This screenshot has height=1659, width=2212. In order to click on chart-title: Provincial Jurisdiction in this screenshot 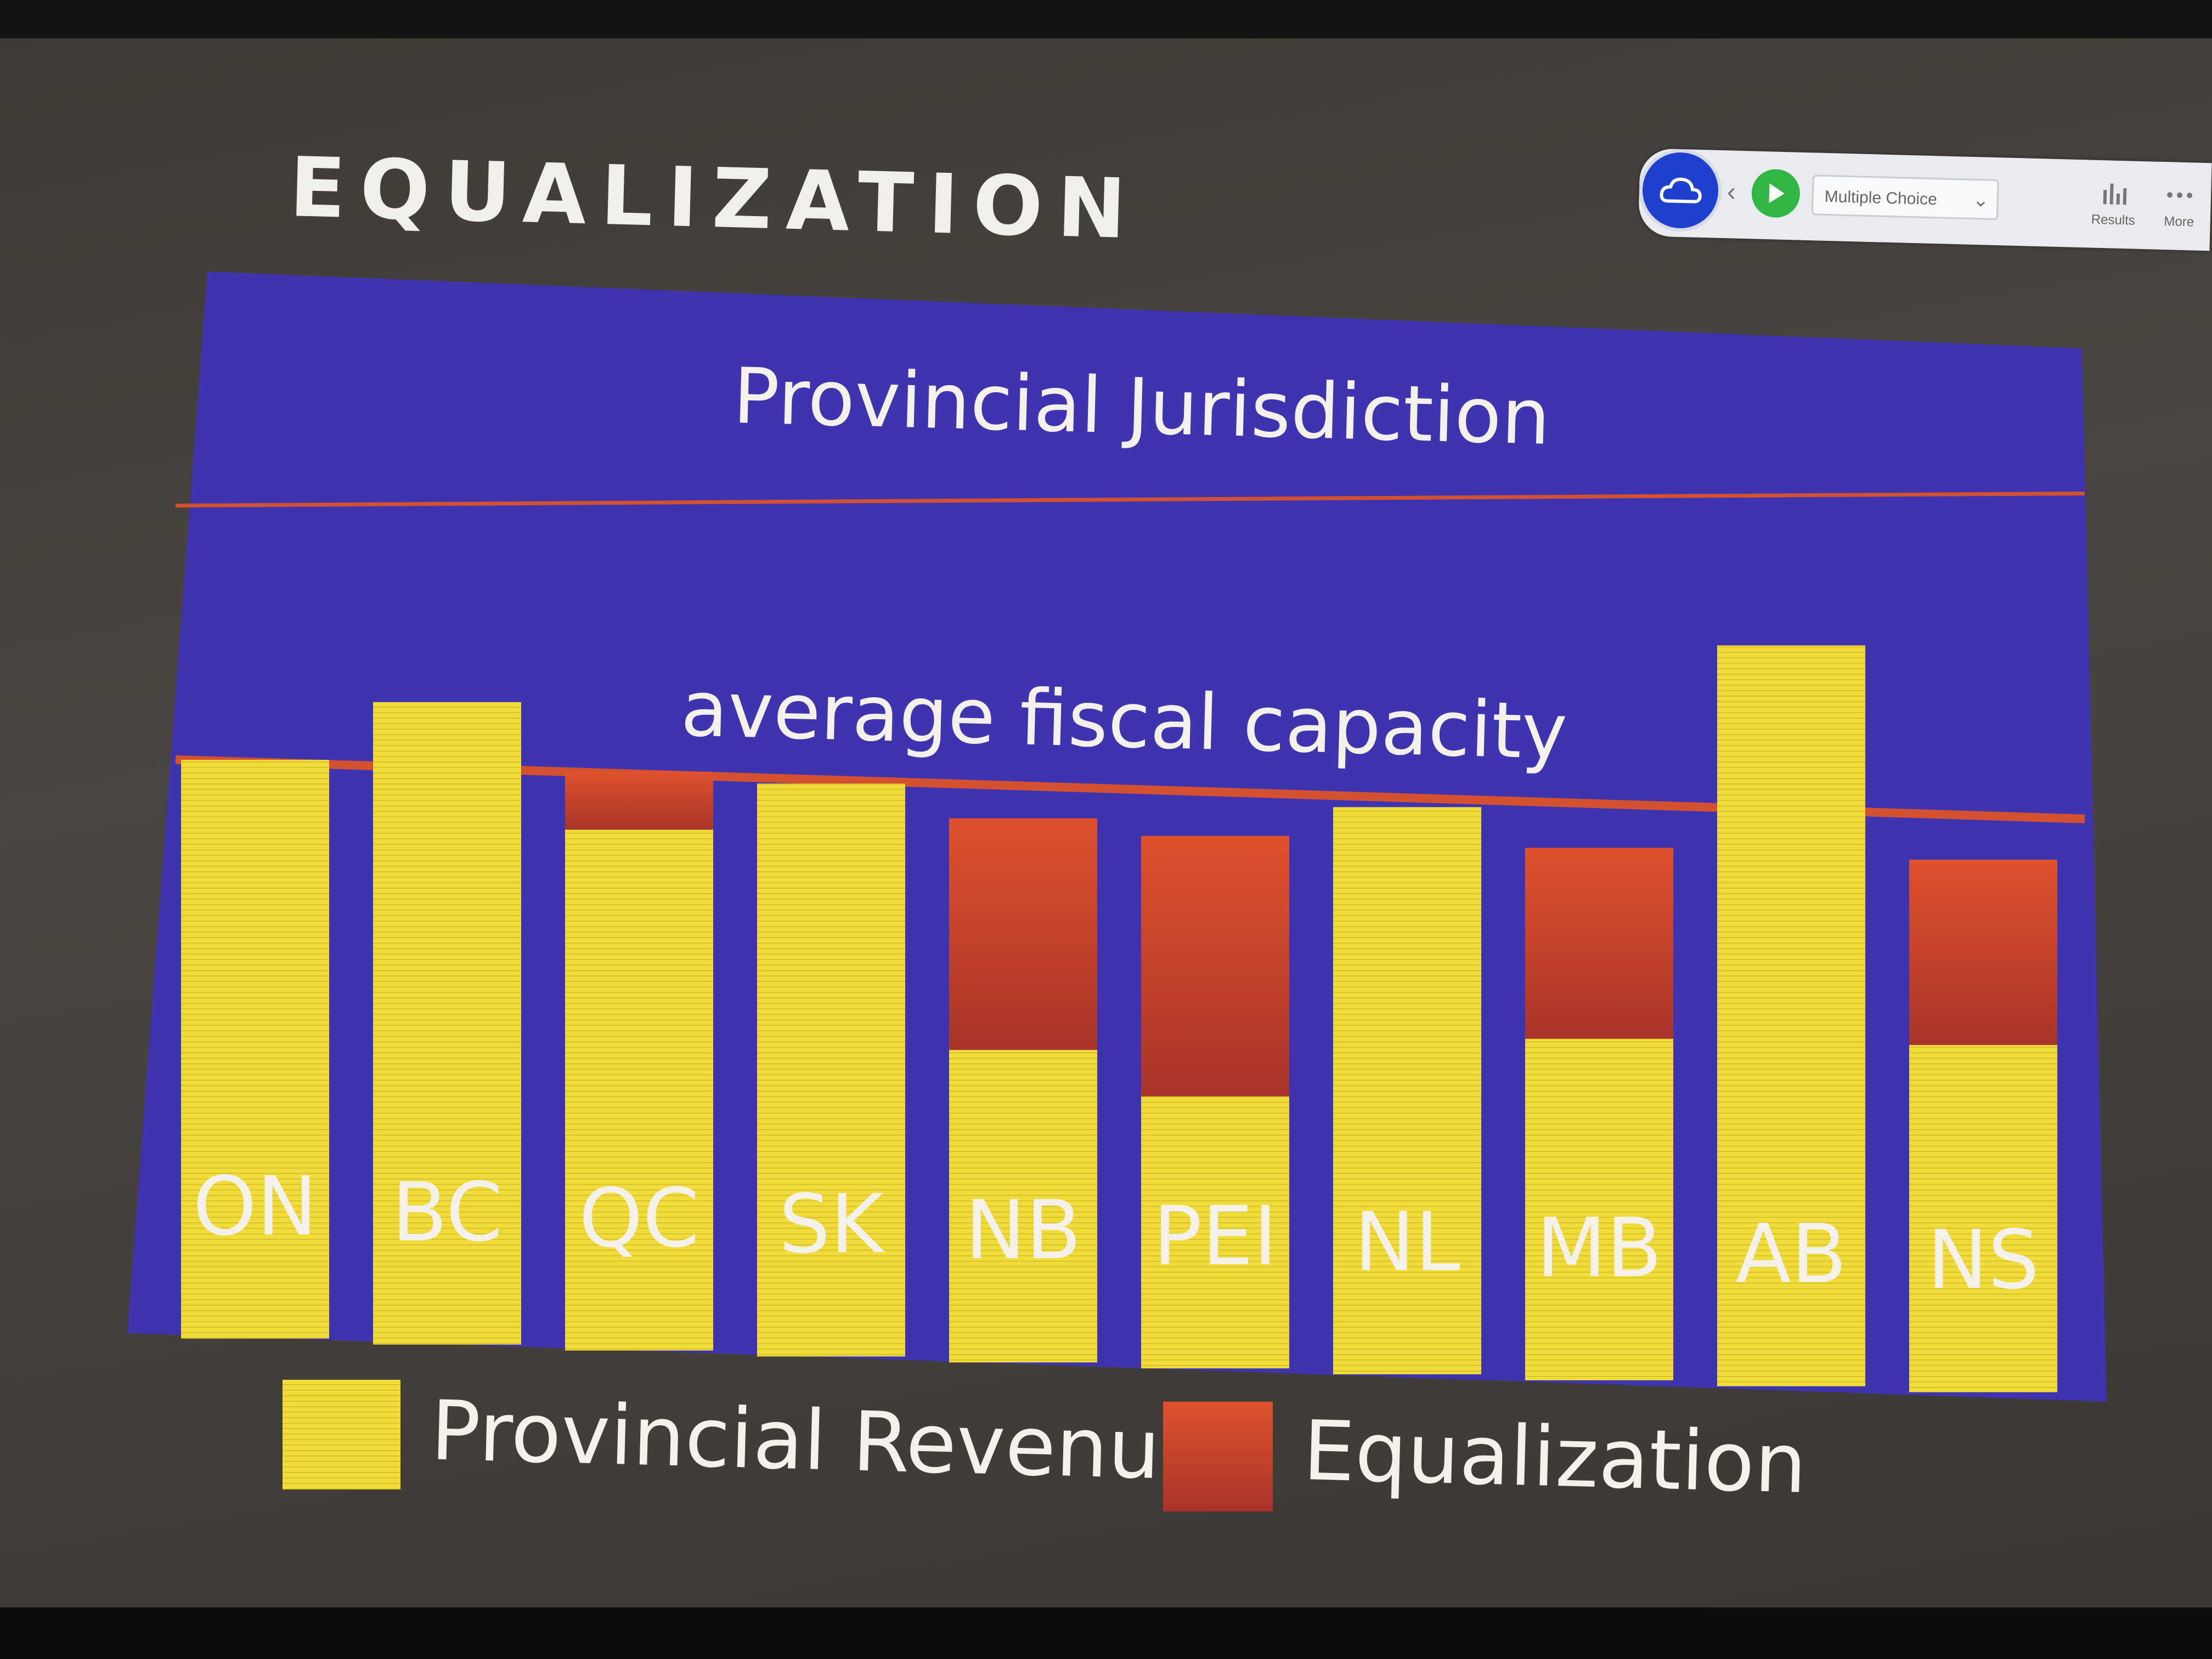, I will do `click(1142, 407)`.